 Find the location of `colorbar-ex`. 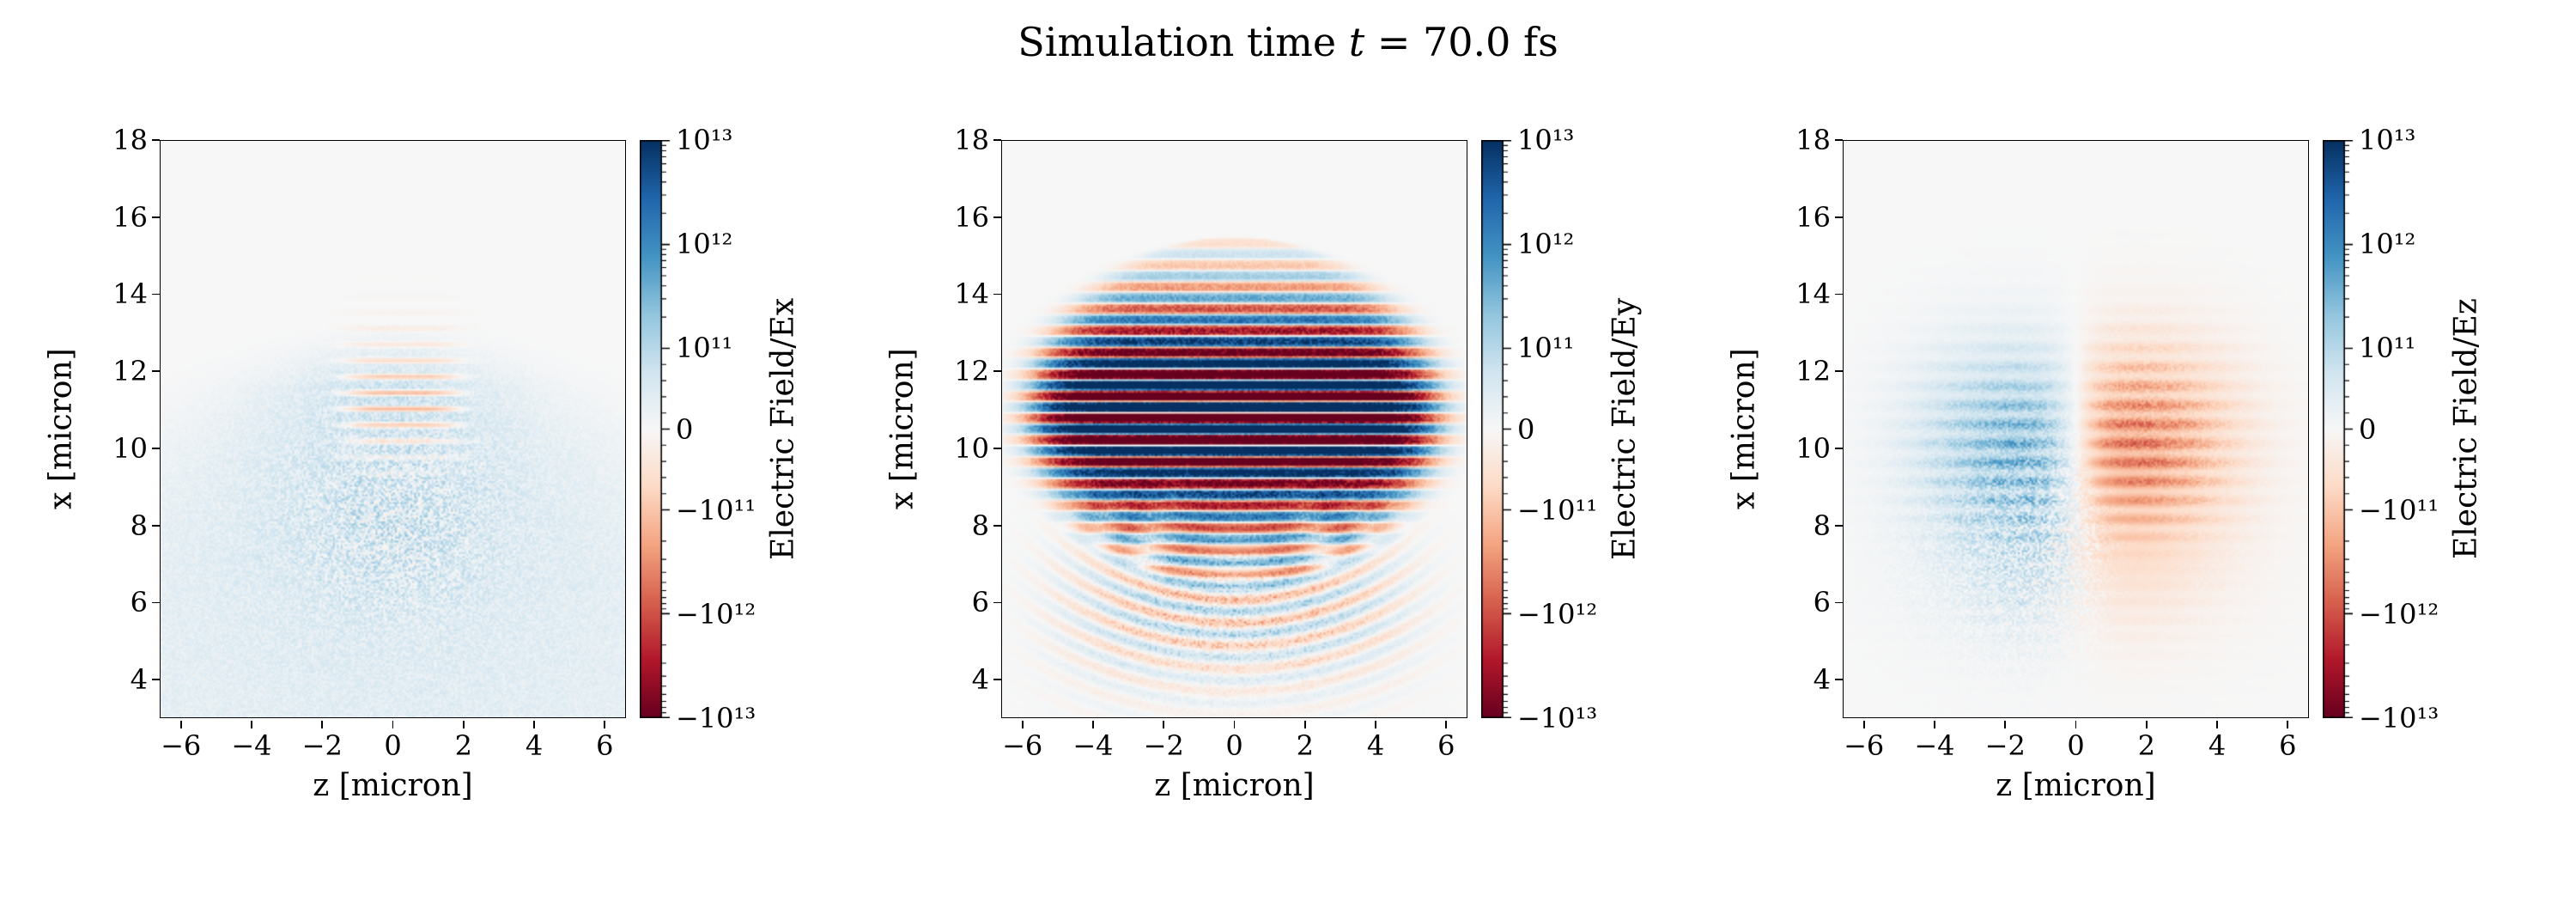

colorbar-ex is located at coordinates (660, 429).